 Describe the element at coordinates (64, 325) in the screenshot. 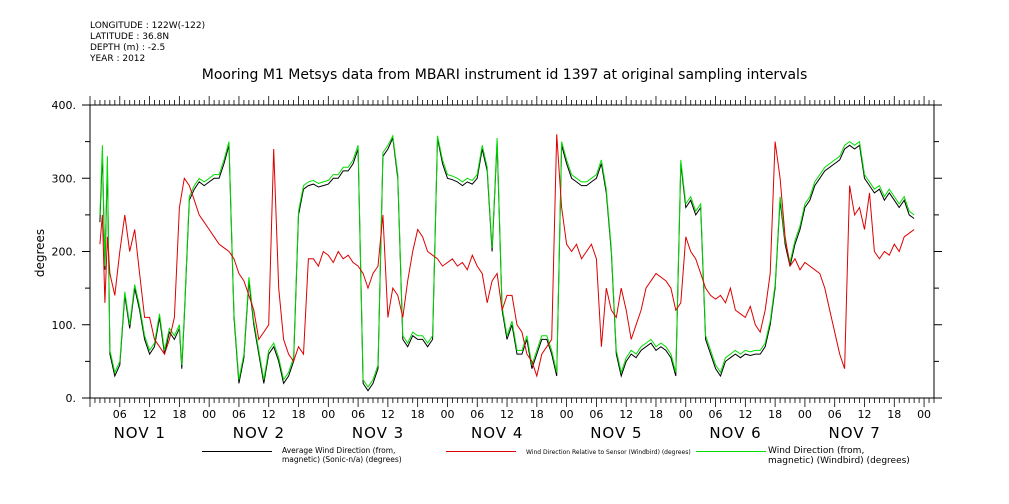

I see `y-tick-label: 100.` at that location.